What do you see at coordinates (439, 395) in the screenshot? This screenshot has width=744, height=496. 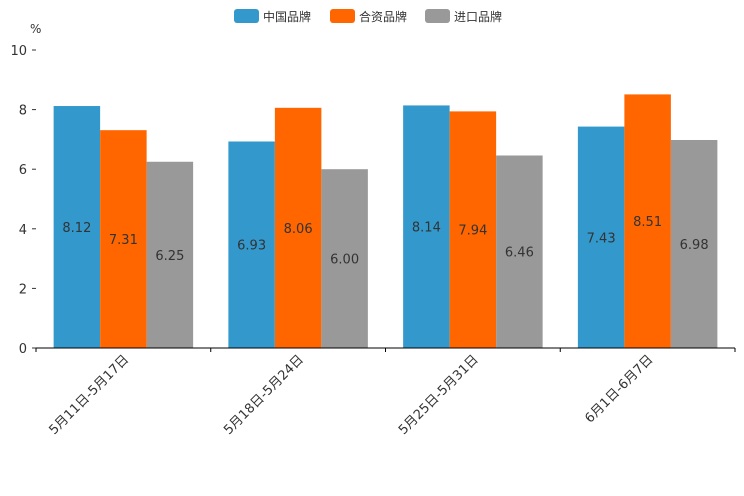 I see `x-tick-label: 5月25日-5月31日` at bounding box center [439, 395].